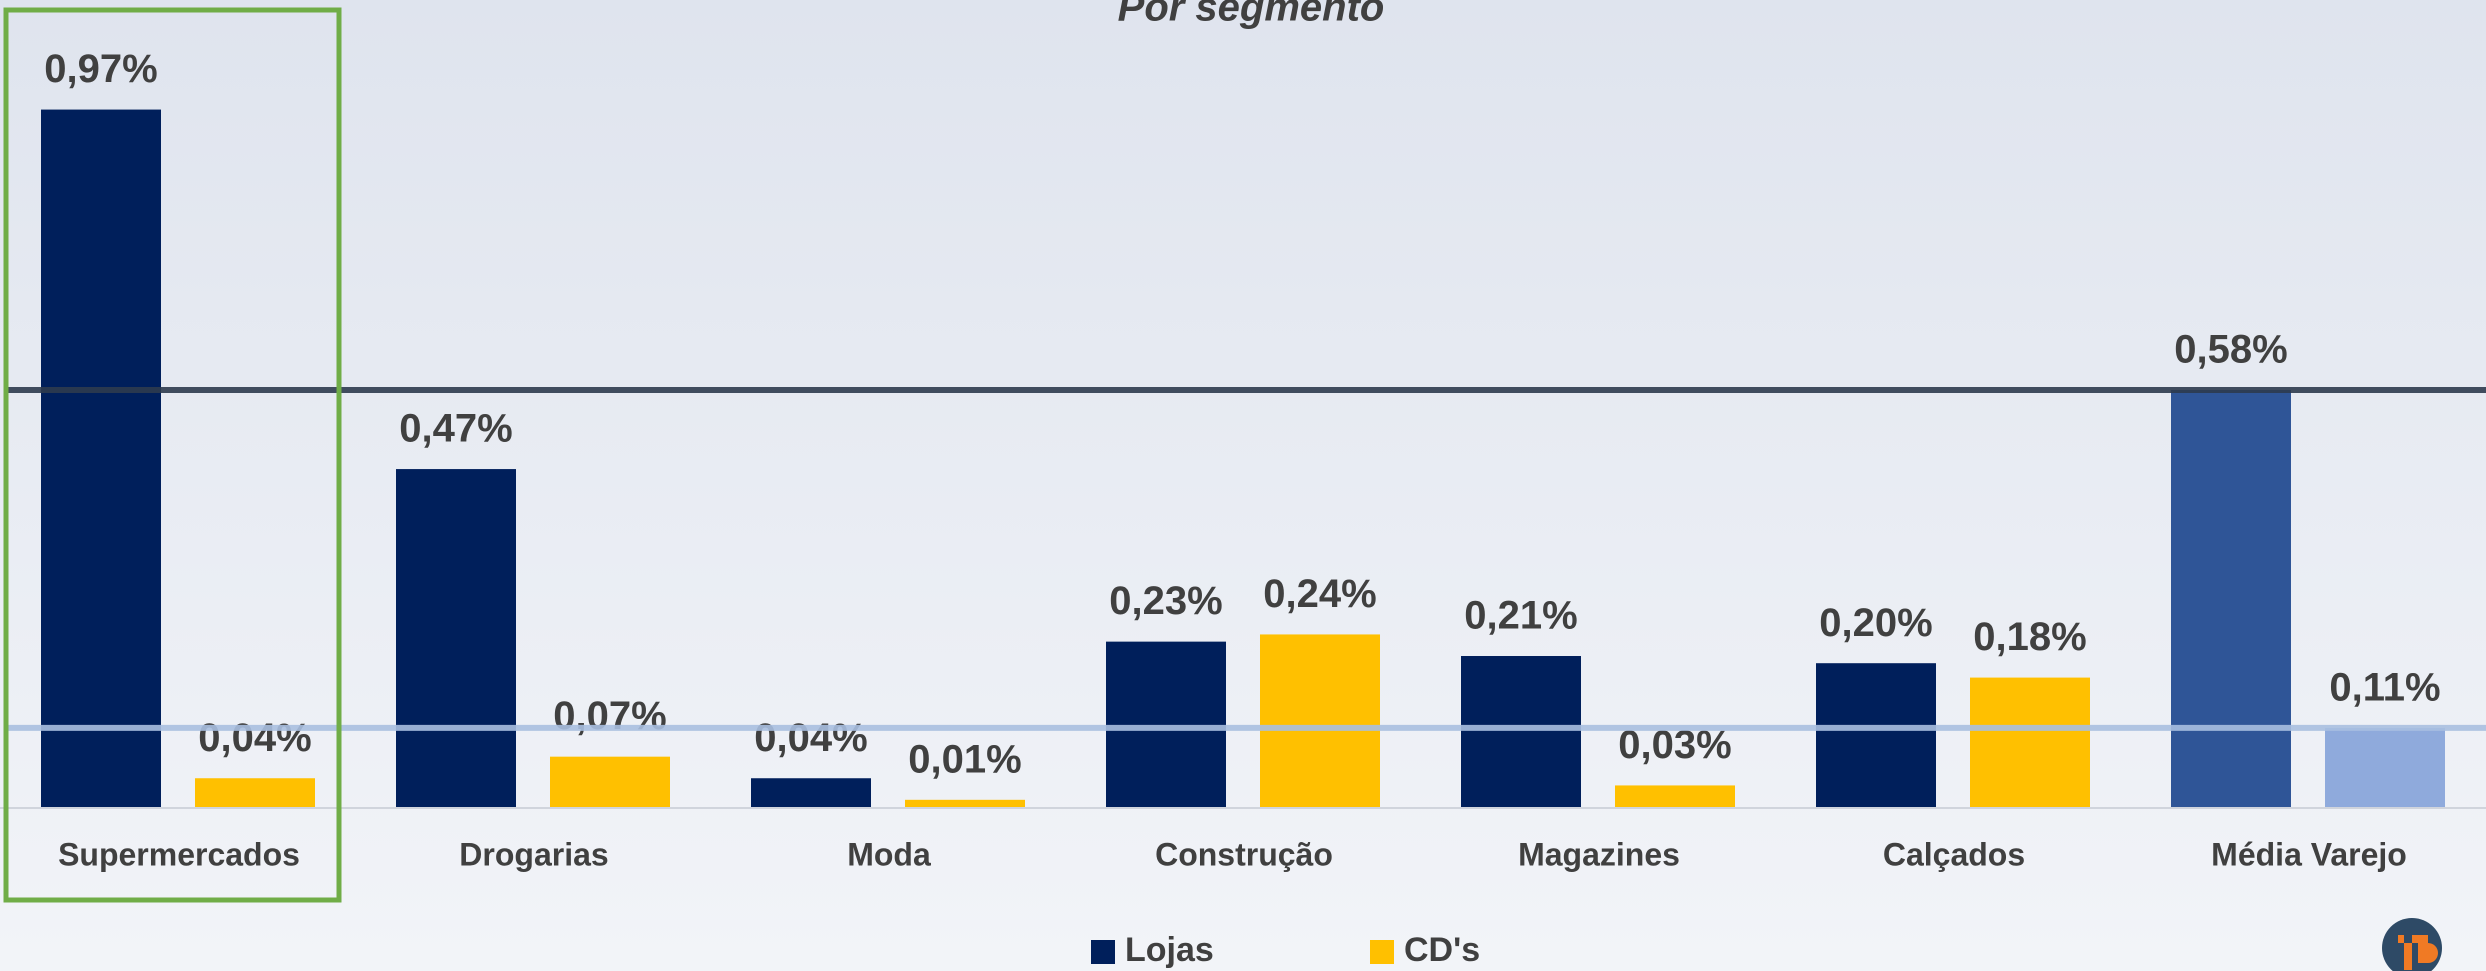  I want to click on value-label: 0,97%, so click(100, 69).